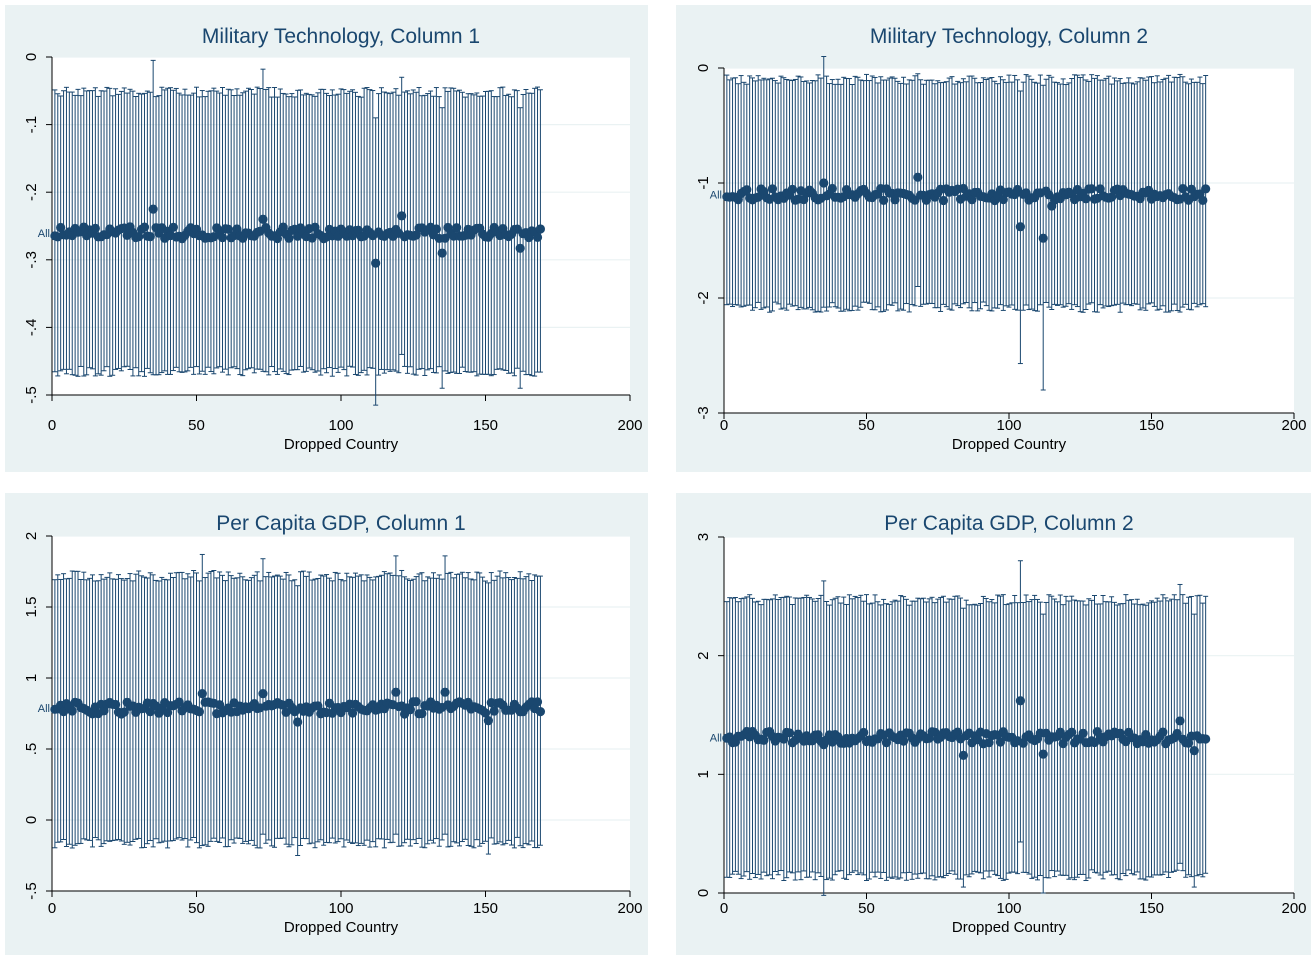  What do you see at coordinates (31, 749) in the screenshot?
I see `y-tick-label: .5` at bounding box center [31, 749].